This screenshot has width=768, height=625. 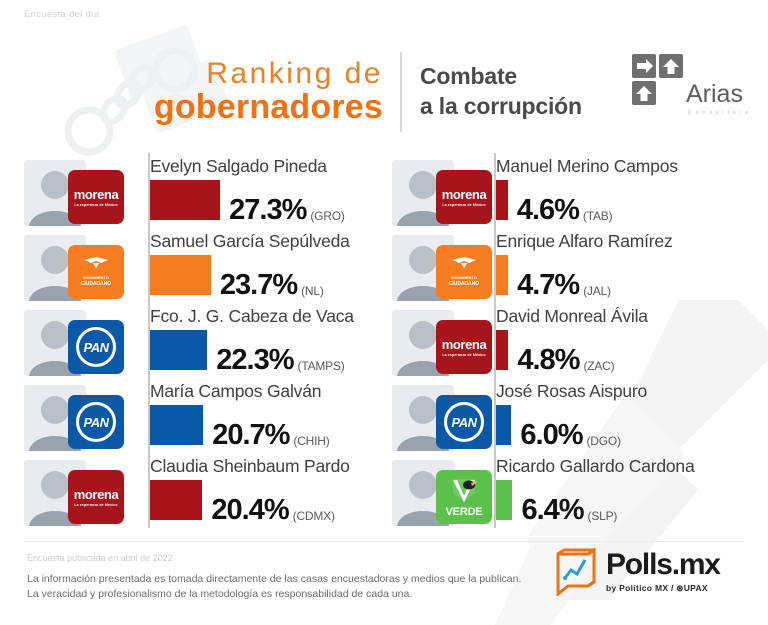 I want to click on footer-divider, so click(x=384, y=541).